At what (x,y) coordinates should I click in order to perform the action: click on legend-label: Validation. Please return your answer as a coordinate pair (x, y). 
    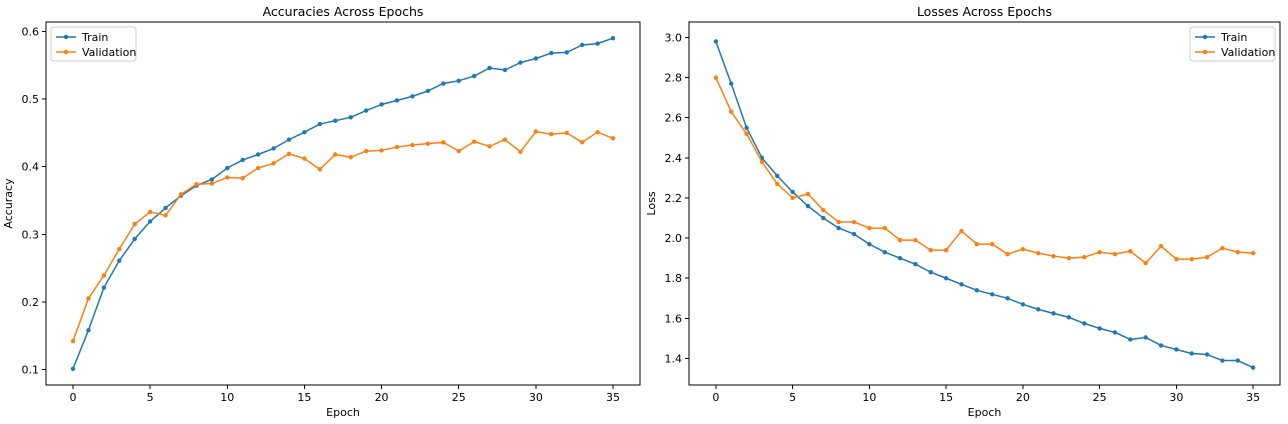
    Looking at the image, I should click on (109, 52).